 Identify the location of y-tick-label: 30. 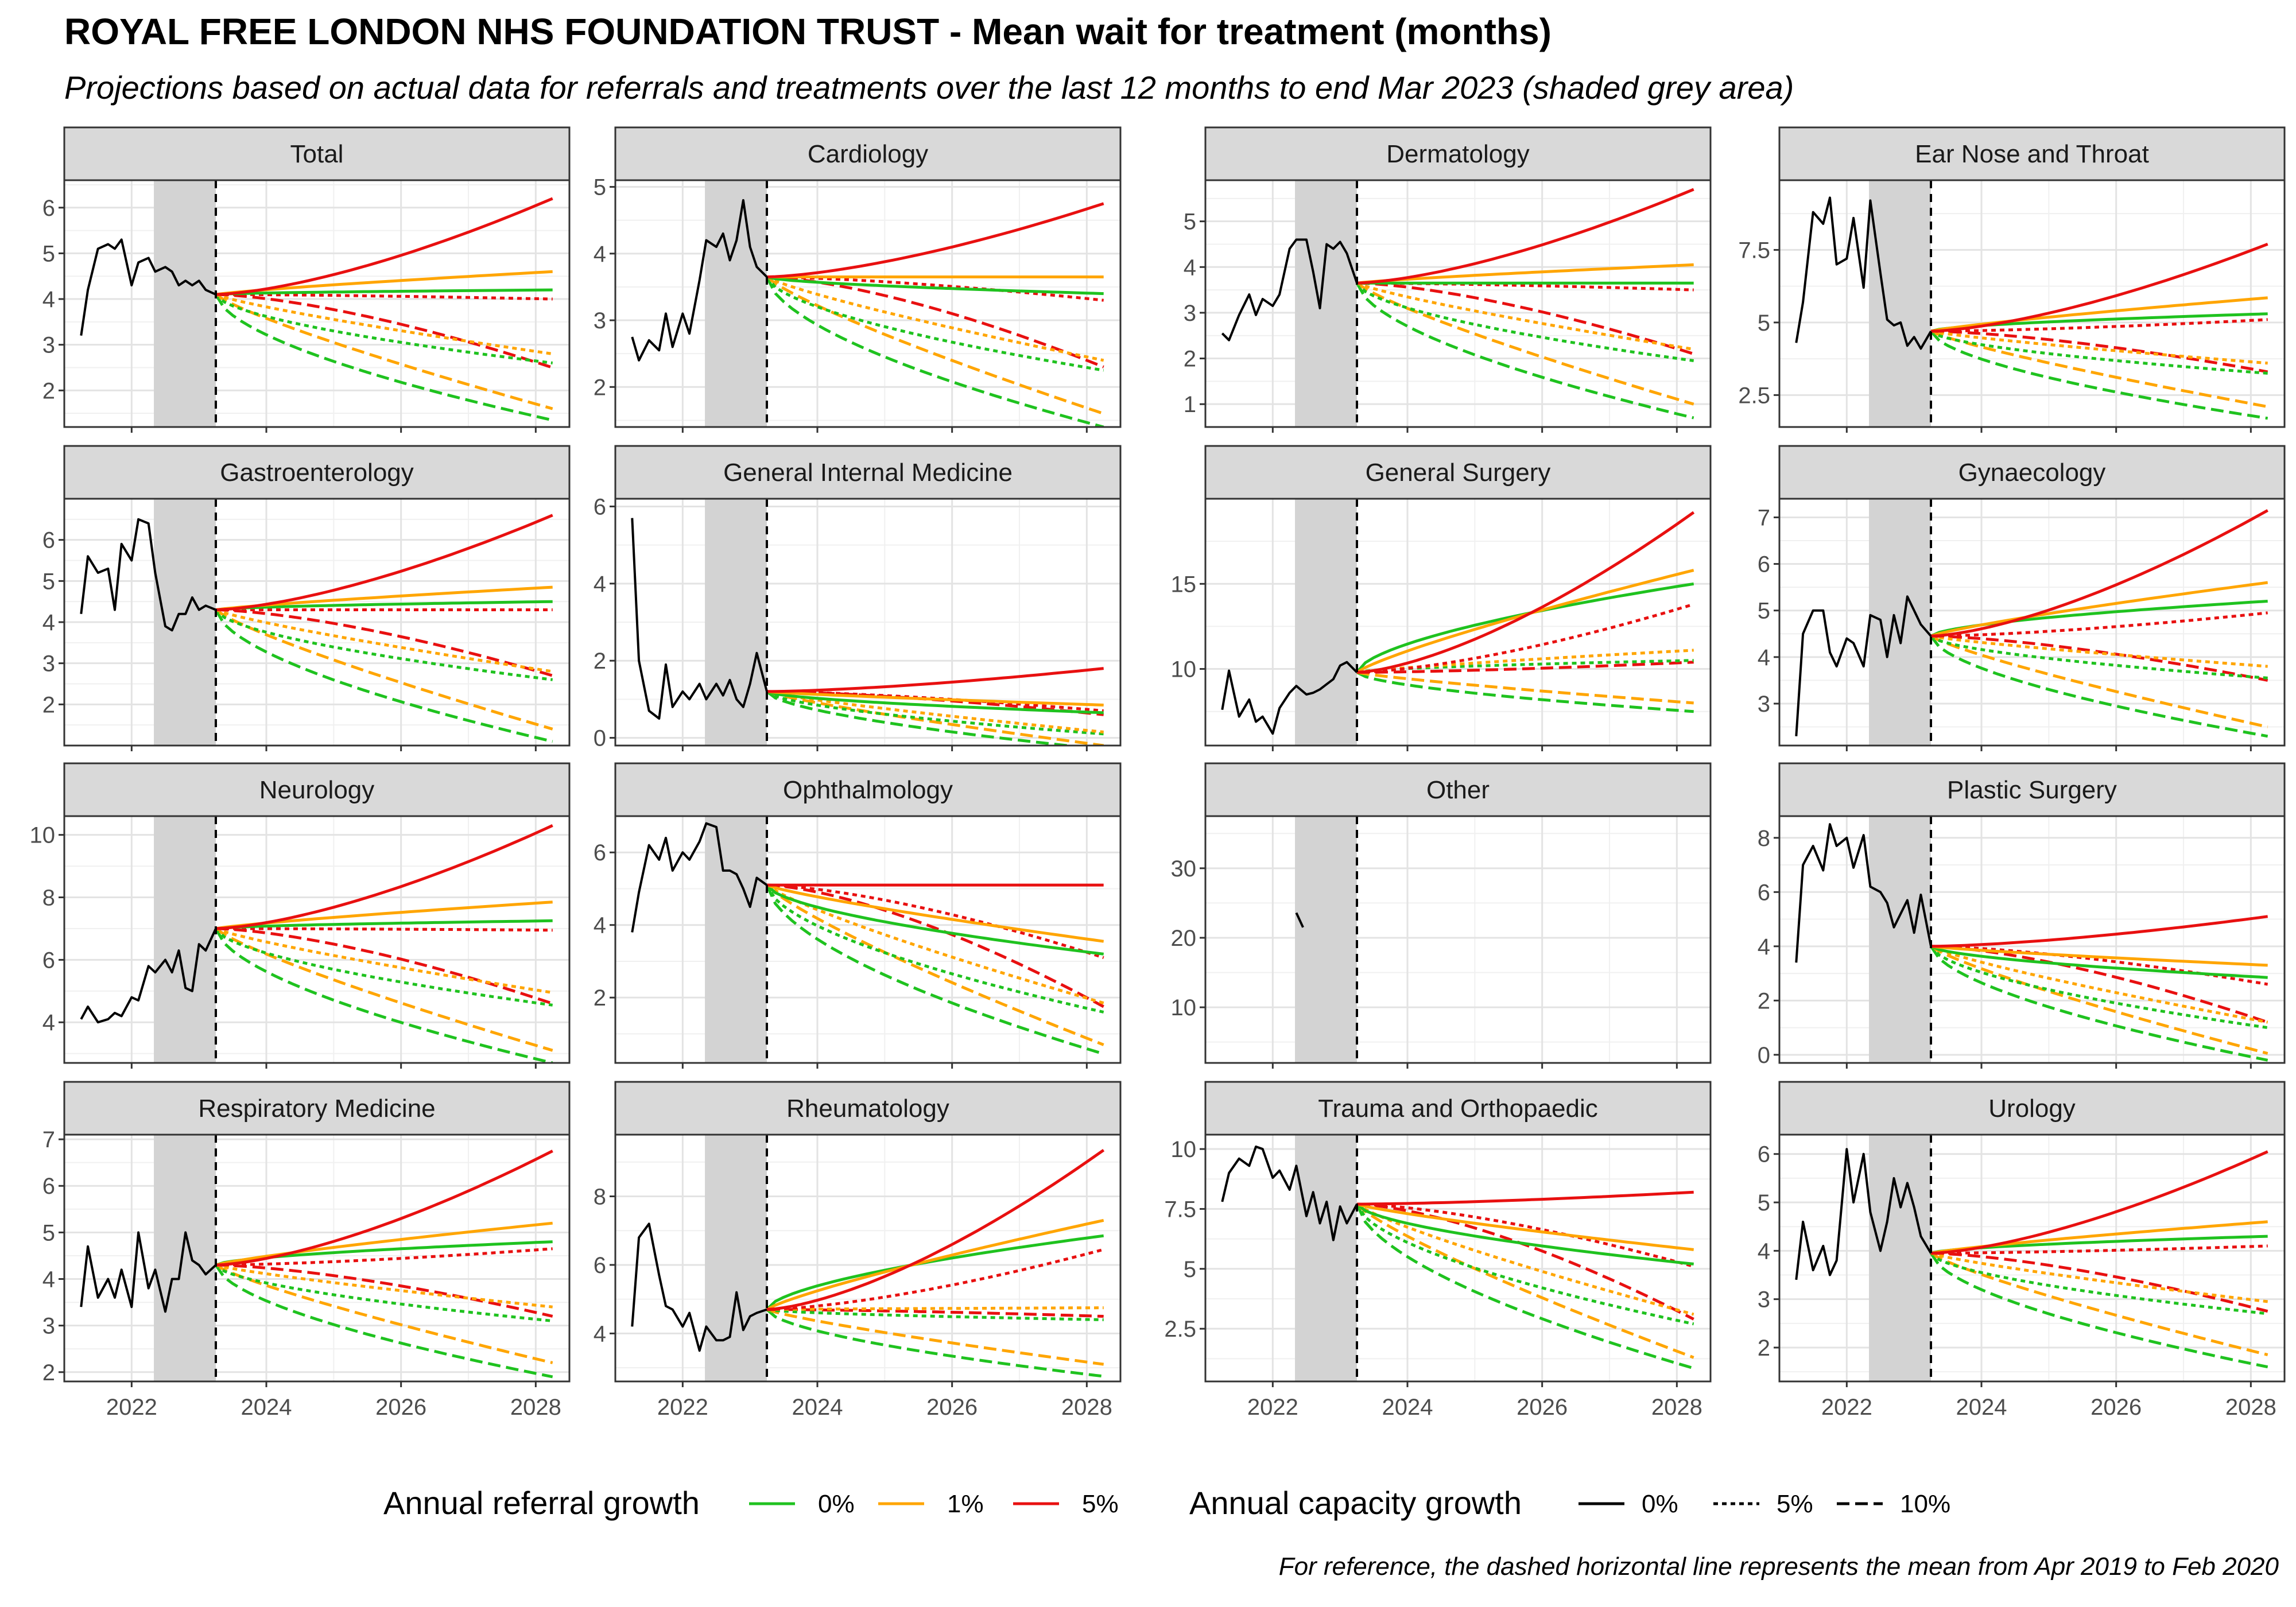
(1184, 869).